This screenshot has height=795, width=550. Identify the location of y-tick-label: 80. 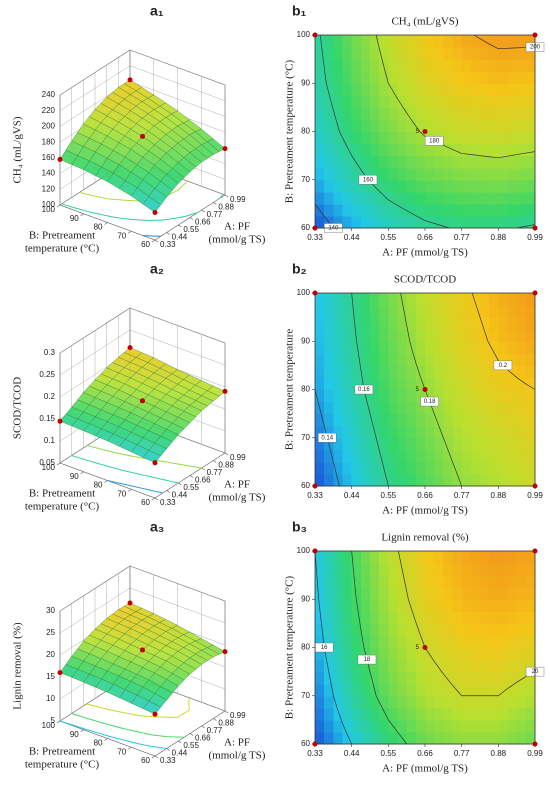
(98, 743).